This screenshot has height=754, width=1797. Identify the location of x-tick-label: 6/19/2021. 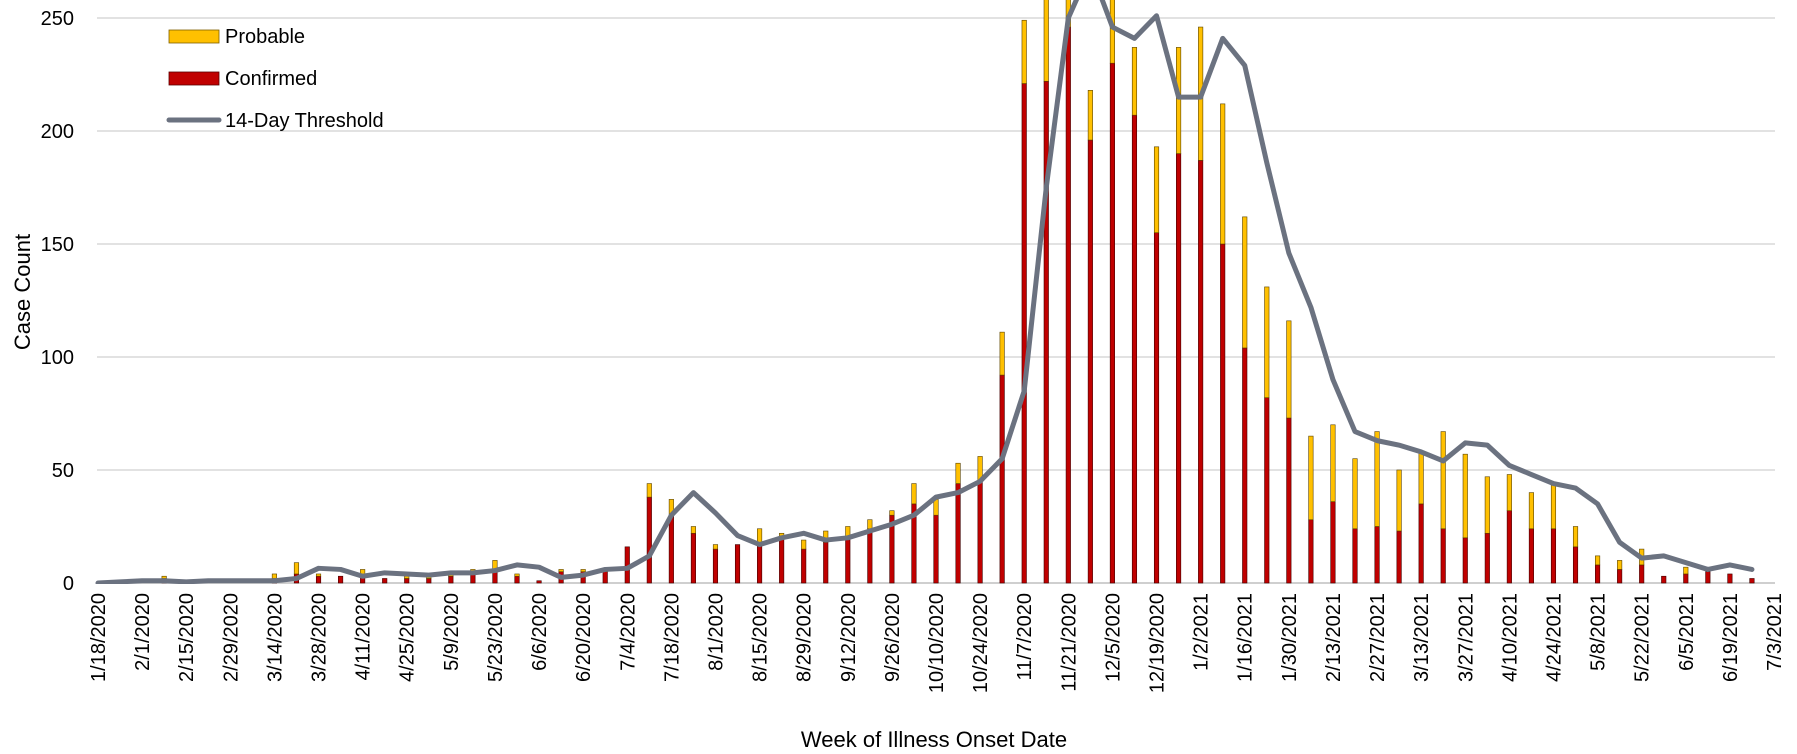
(1731, 637).